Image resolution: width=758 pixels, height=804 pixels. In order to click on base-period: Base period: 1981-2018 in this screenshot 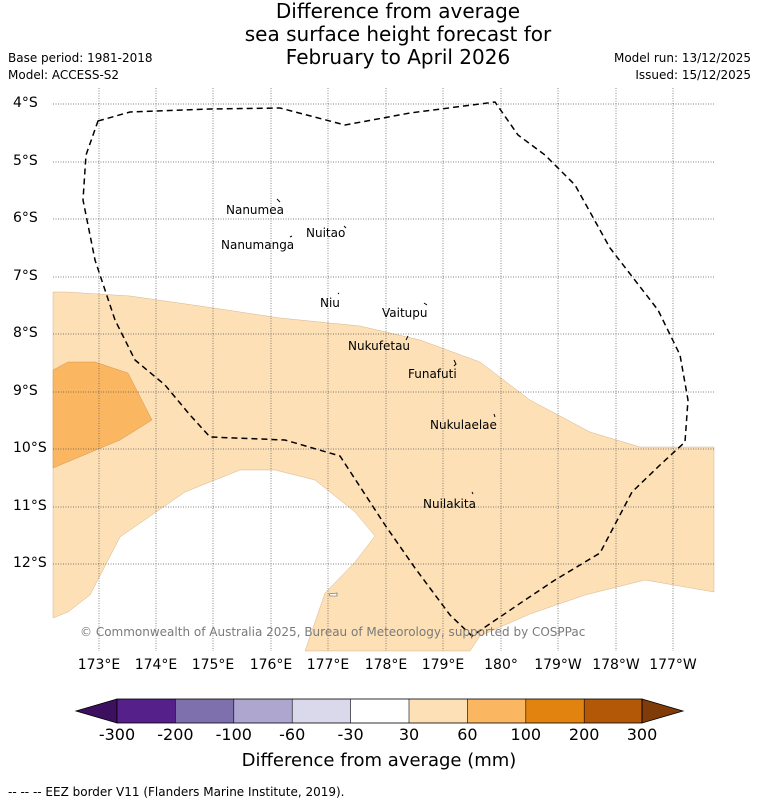, I will do `click(80, 58)`.